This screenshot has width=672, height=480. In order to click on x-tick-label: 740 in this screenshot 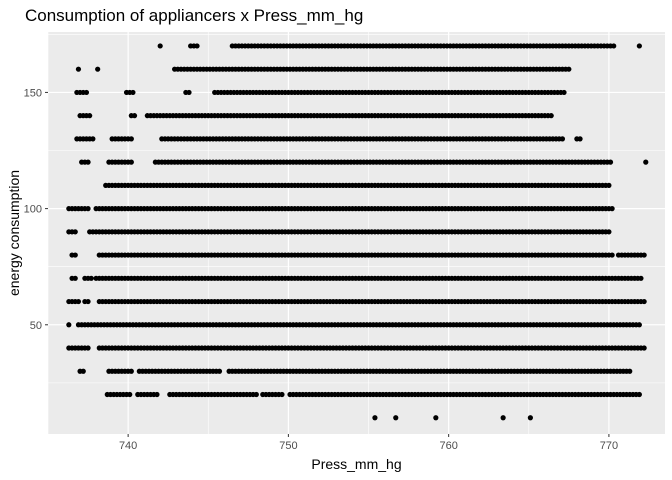, I will do `click(128, 446)`.